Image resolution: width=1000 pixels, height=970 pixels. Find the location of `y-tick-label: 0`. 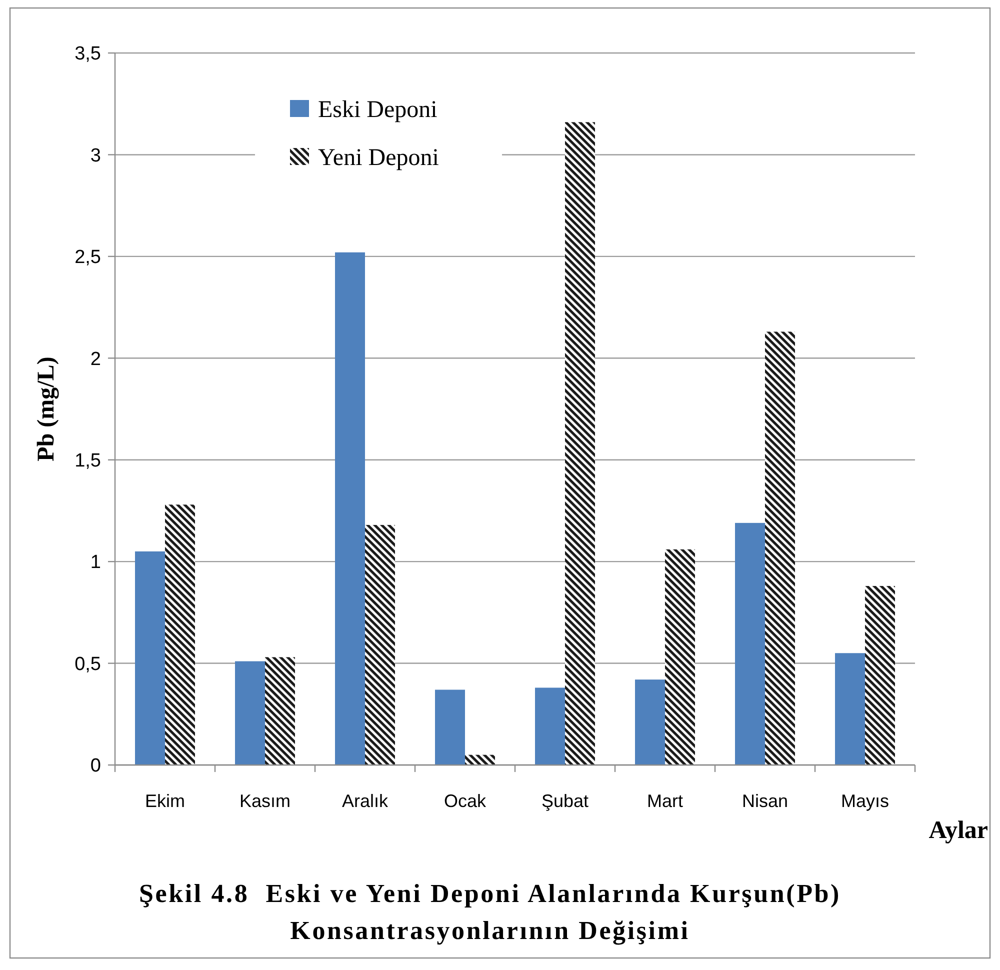

y-tick-label: 0 is located at coordinates (95, 766).